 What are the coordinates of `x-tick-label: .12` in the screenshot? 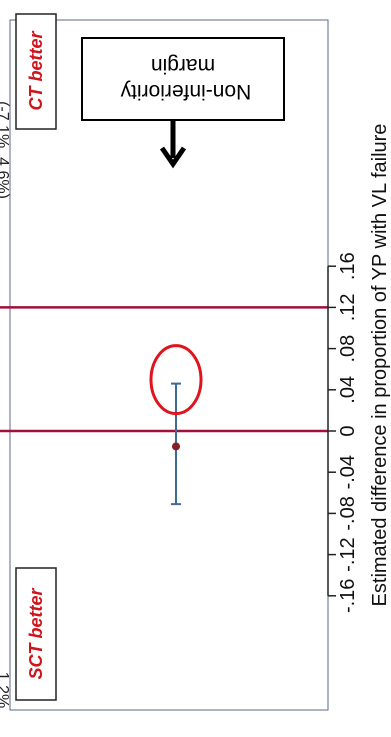 It's located at (348, 307).